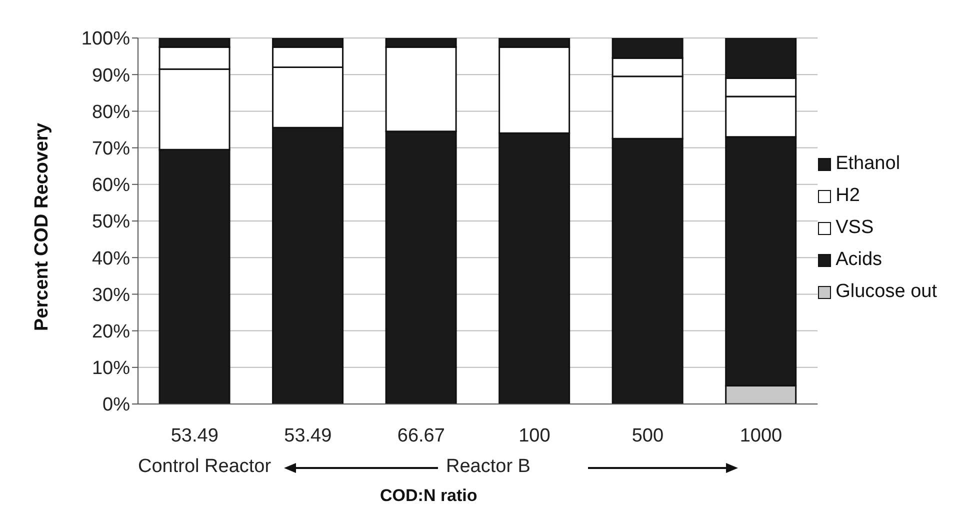 This screenshot has width=955, height=517. Describe the element at coordinates (429, 496) in the screenshot. I see `x-axis-title: COD:N ratio` at that location.